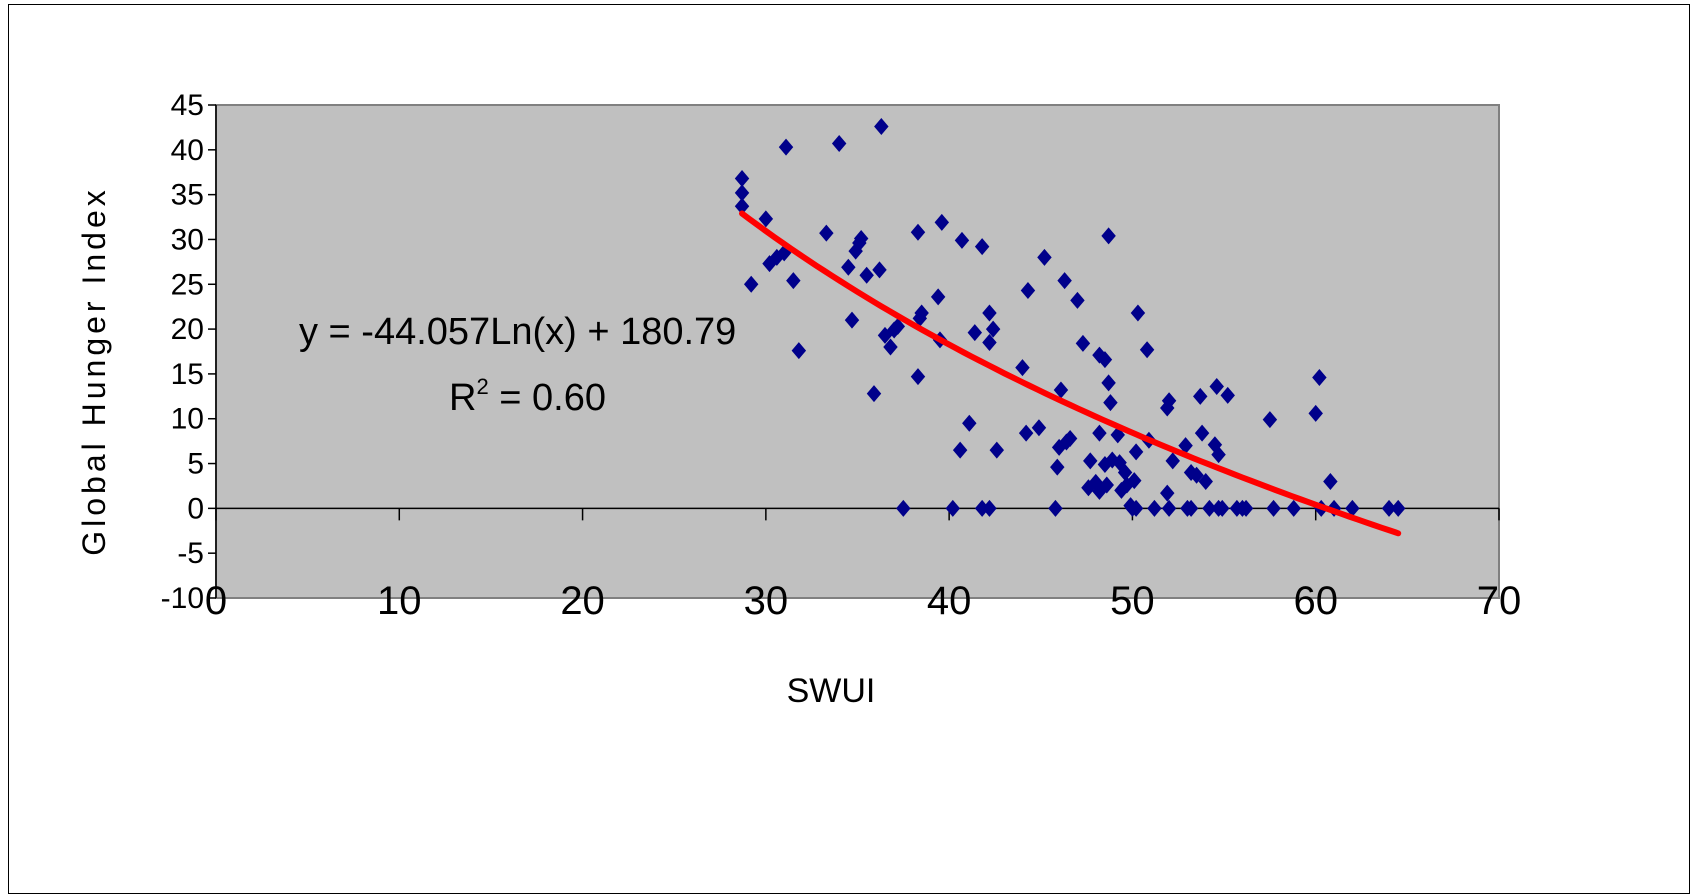 This screenshot has width=1694, height=894. What do you see at coordinates (1070, 373) in the screenshot?
I see `trendline` at bounding box center [1070, 373].